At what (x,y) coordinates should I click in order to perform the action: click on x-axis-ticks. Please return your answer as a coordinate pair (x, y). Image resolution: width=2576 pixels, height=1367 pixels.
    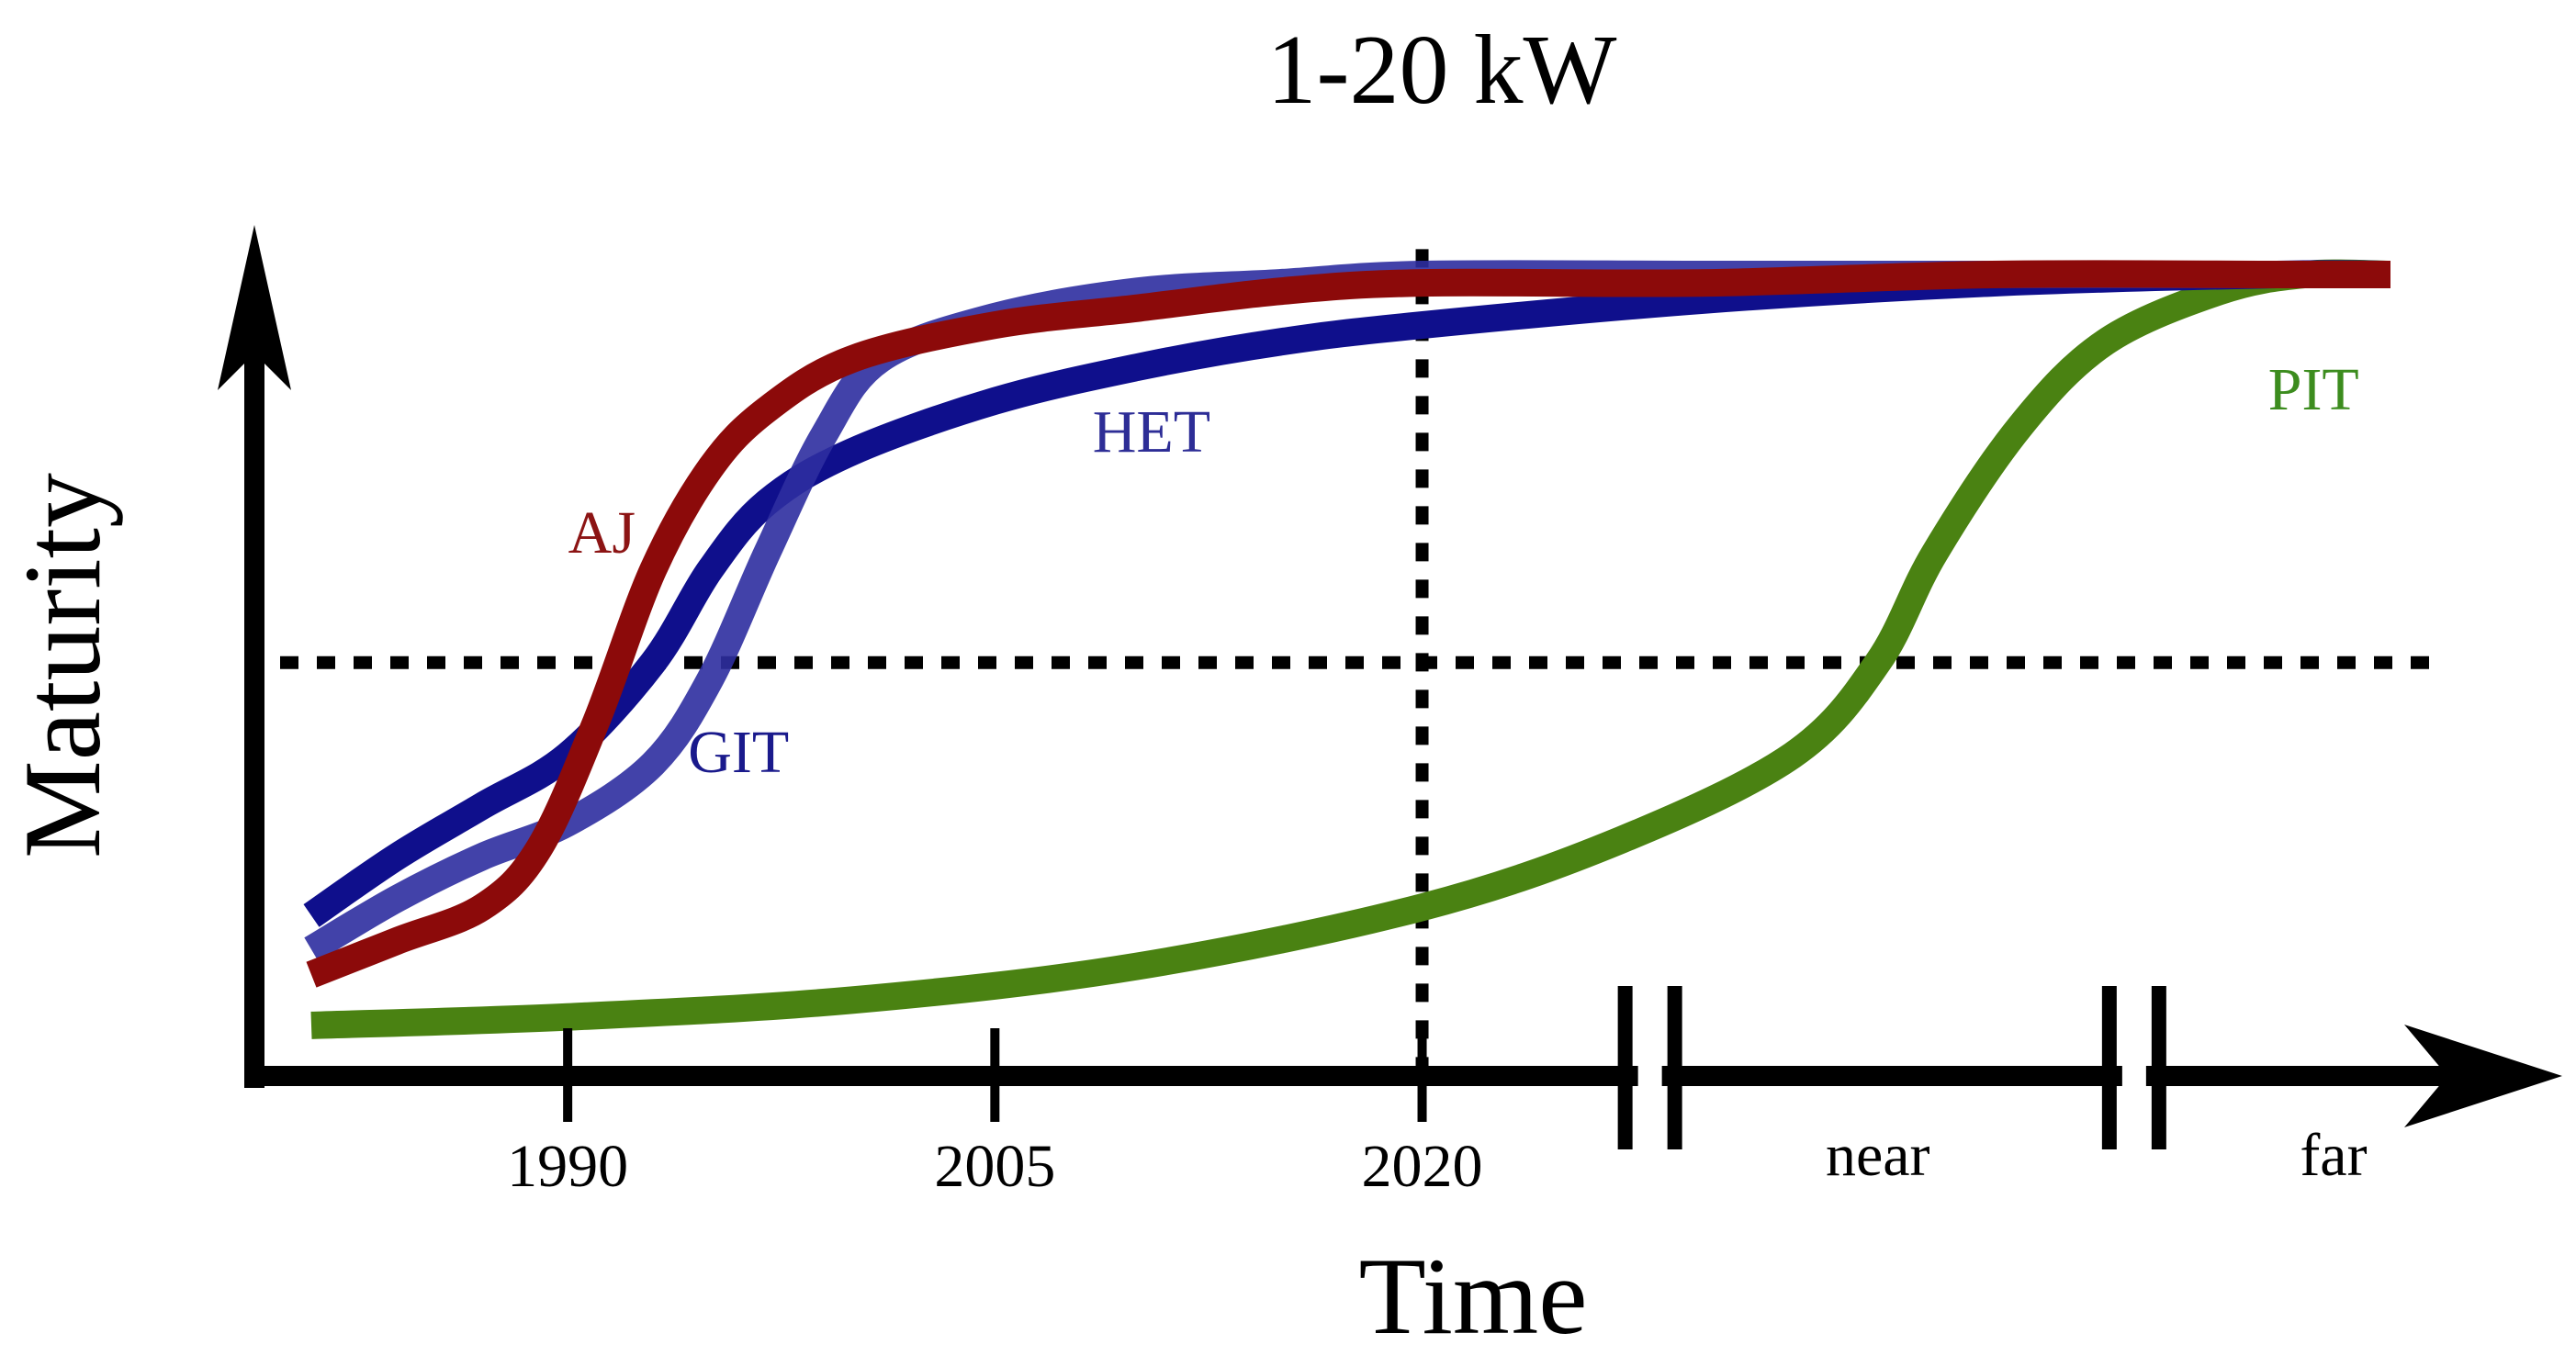
    Looking at the image, I should click on (995, 1075).